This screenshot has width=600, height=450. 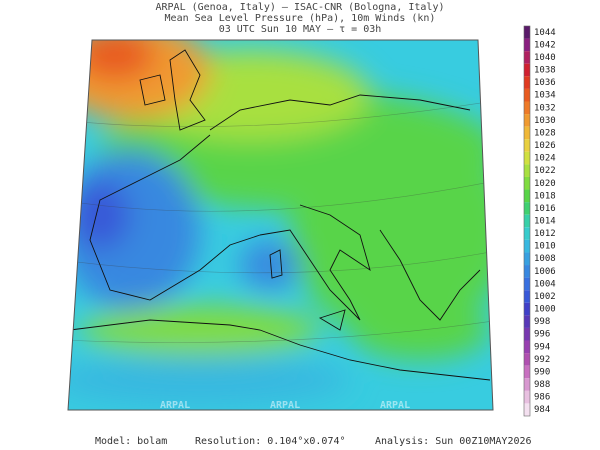 What do you see at coordinates (542, 372) in the screenshot?
I see `colorbar-label: 990` at bounding box center [542, 372].